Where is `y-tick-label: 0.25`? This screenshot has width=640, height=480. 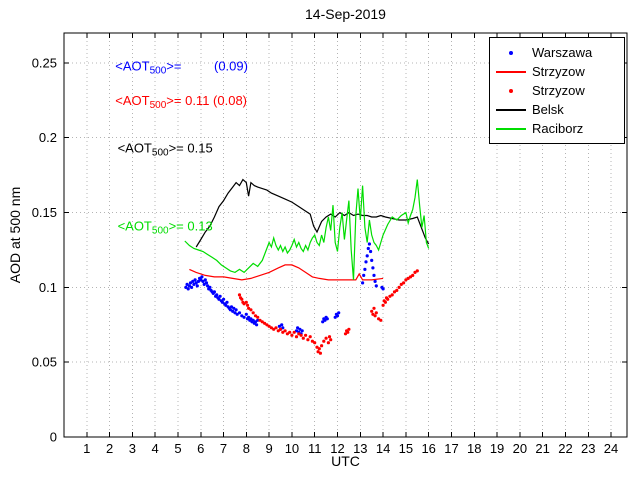 y-tick-label: 0.25 is located at coordinates (44, 62).